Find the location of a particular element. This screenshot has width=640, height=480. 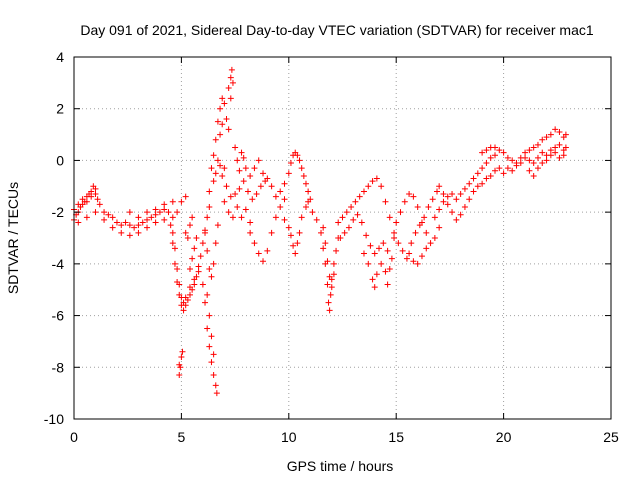

x-tick-labels: 0 5 10 15 20 25 is located at coordinates (344, 437).